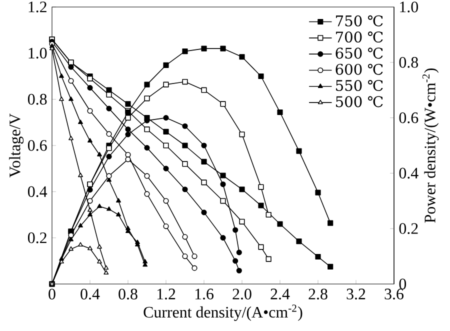 This screenshot has height=331, width=450. Describe the element at coordinates (318, 294) in the screenshot. I see `x-tick-label: 2.8` at that location.